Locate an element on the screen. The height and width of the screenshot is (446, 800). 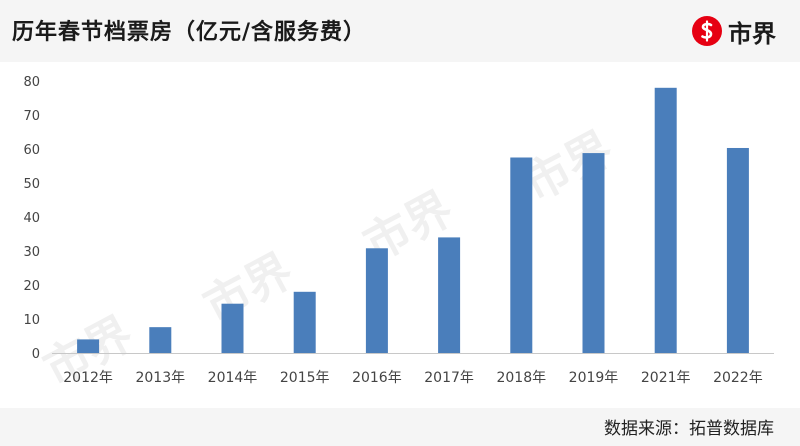
header-bar: 历年春节档票房（亿元/含服务费） 市界 is located at coordinates (400, 31).